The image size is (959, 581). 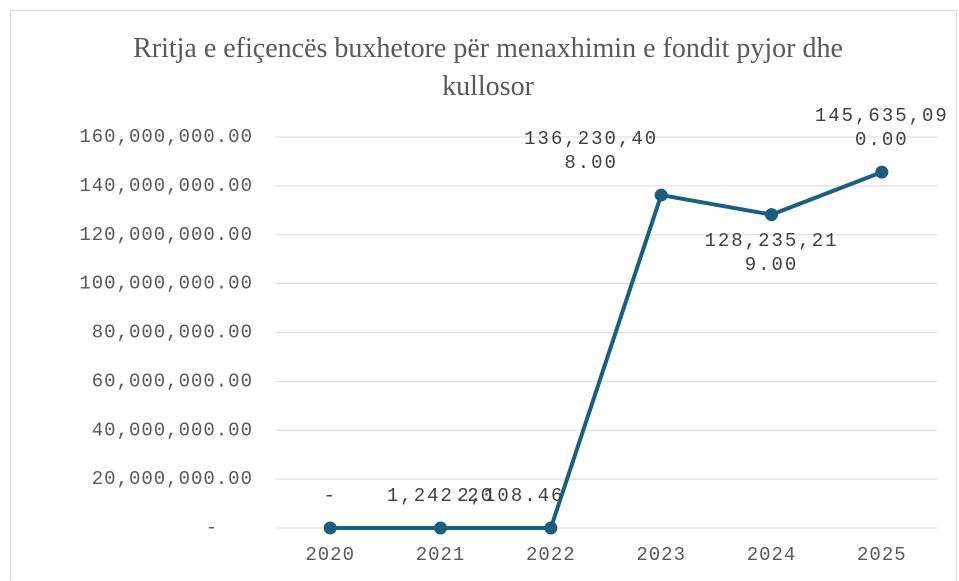 I want to click on x-tick-label: 2024, so click(x=772, y=555).